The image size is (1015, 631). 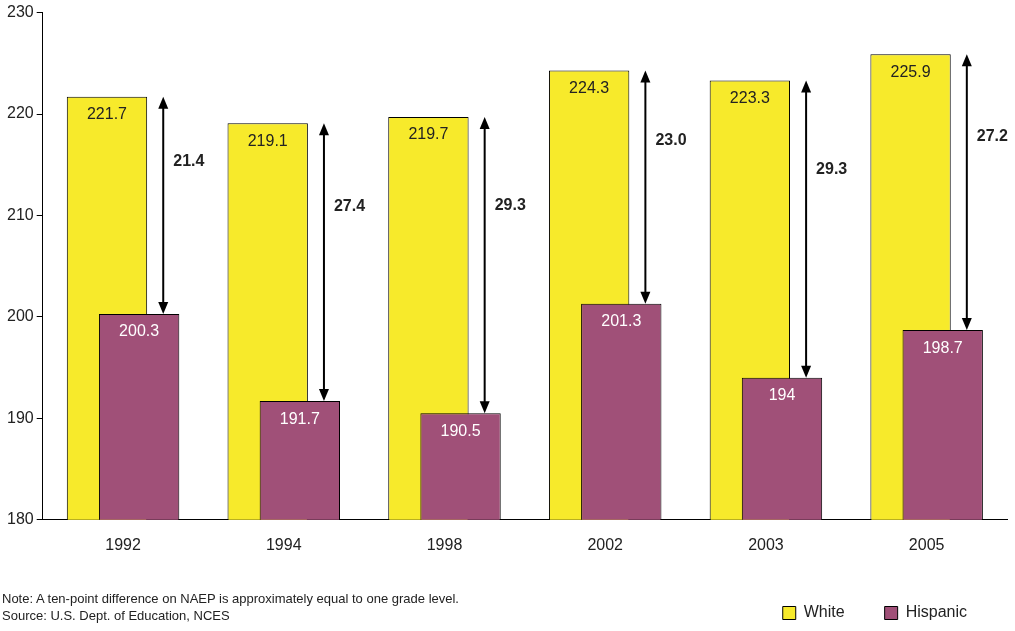 What do you see at coordinates (20, 214) in the screenshot?
I see `y-tick-label: 210` at bounding box center [20, 214].